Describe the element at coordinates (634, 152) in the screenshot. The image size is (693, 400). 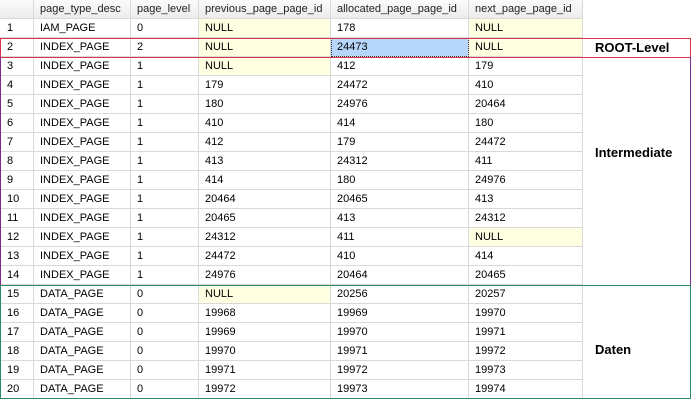
I see `annotation: Intermediate` at that location.